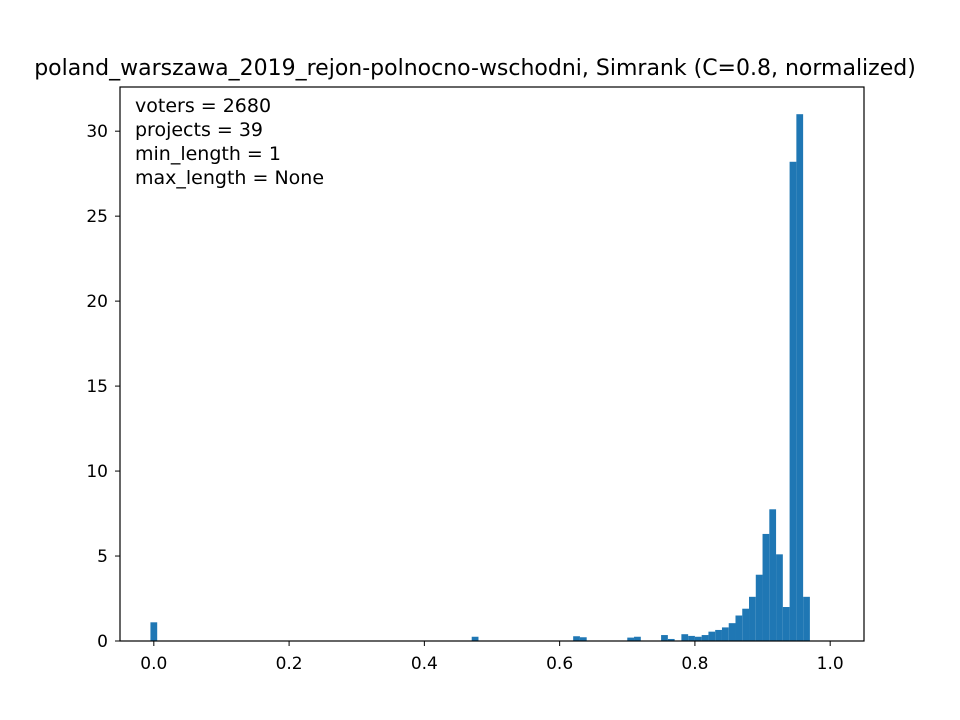  I want to click on x-tick-label: 0.0, so click(153, 664).